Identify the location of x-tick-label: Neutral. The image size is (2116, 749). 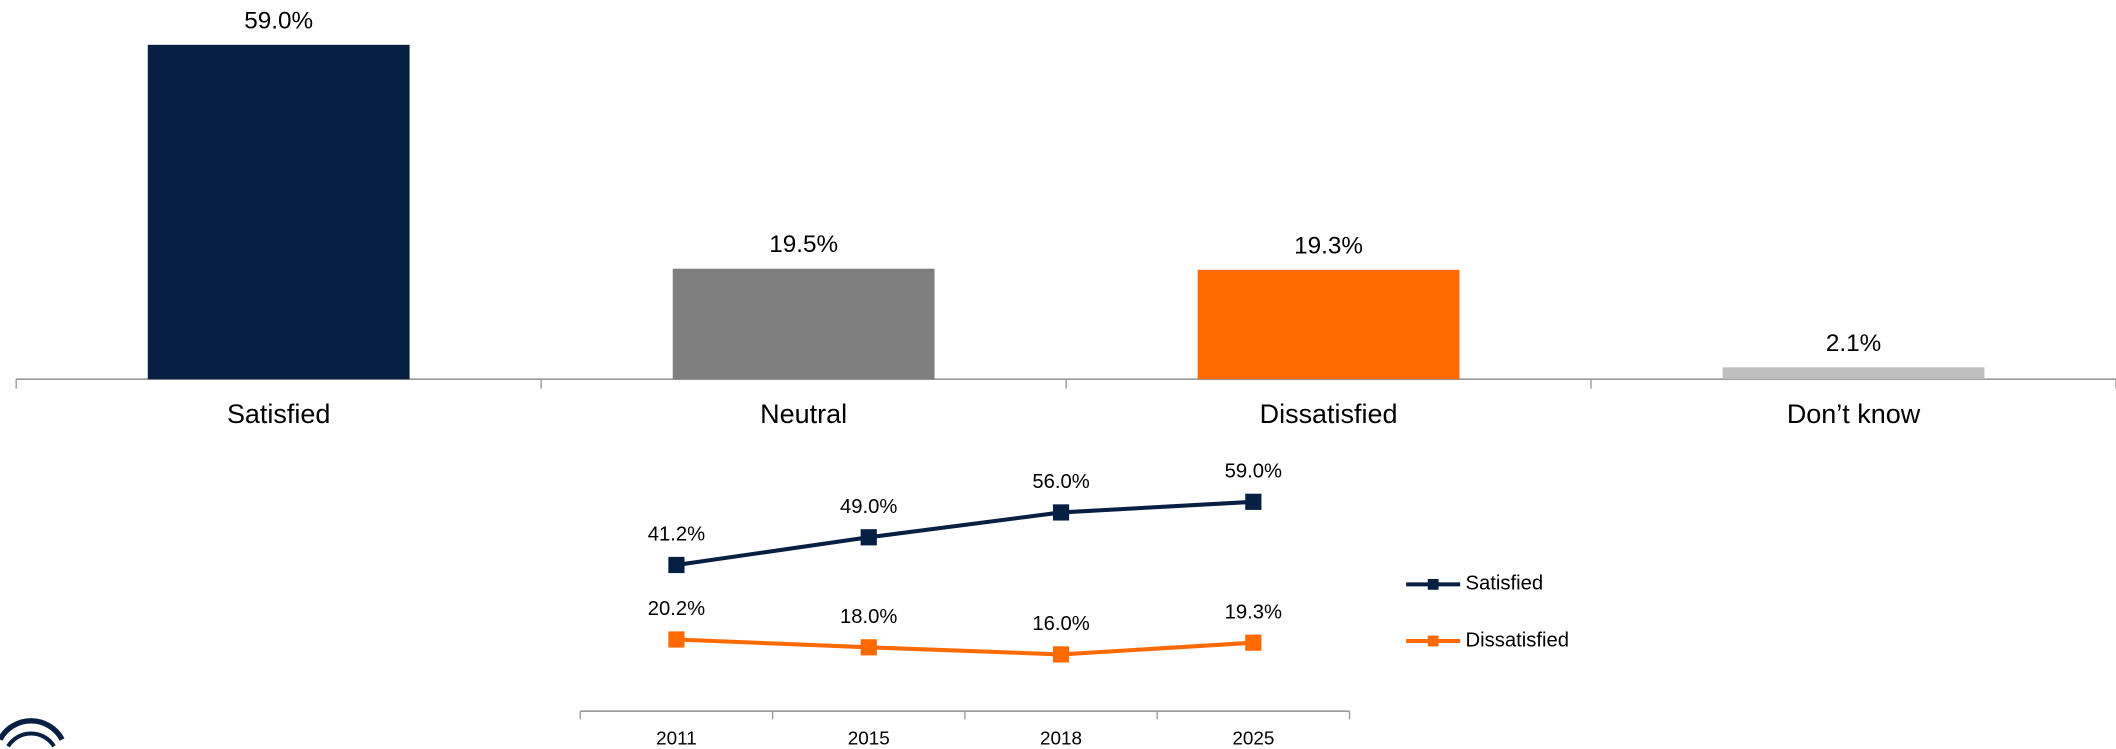
(803, 414).